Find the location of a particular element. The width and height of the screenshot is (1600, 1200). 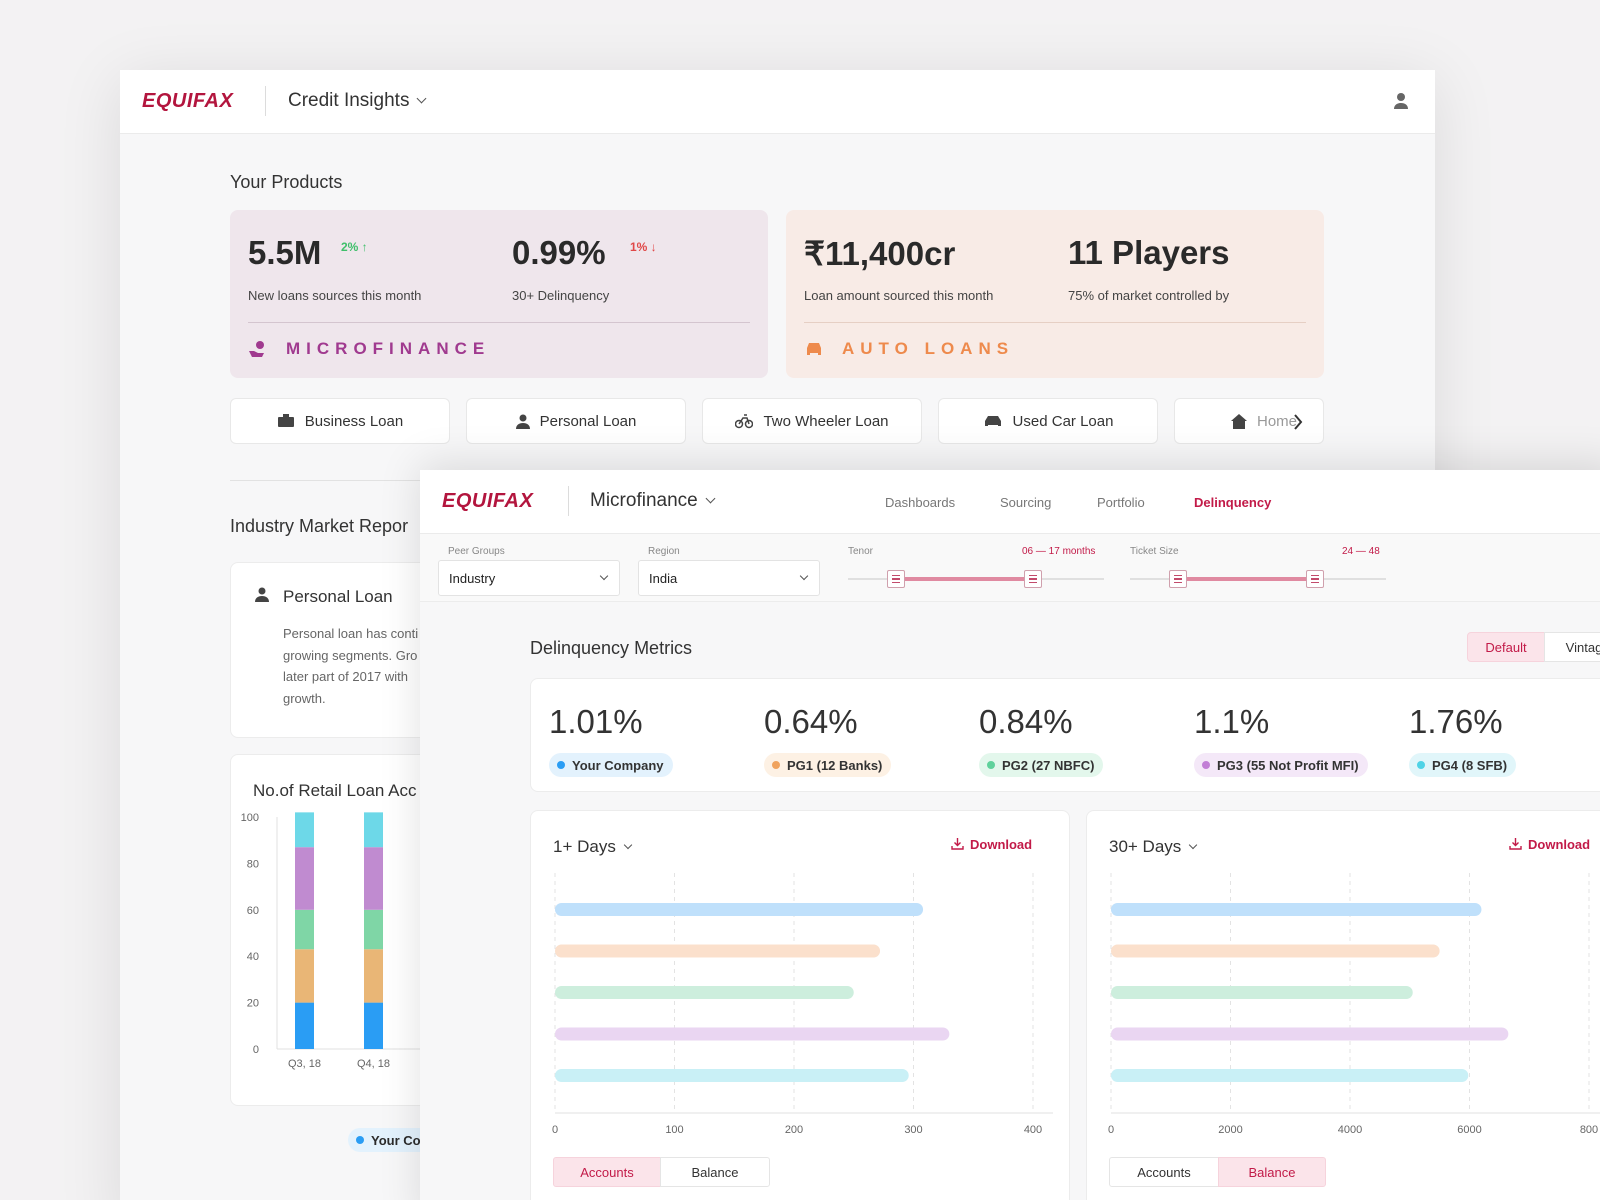

chart-title: 1+ Days is located at coordinates (584, 846).